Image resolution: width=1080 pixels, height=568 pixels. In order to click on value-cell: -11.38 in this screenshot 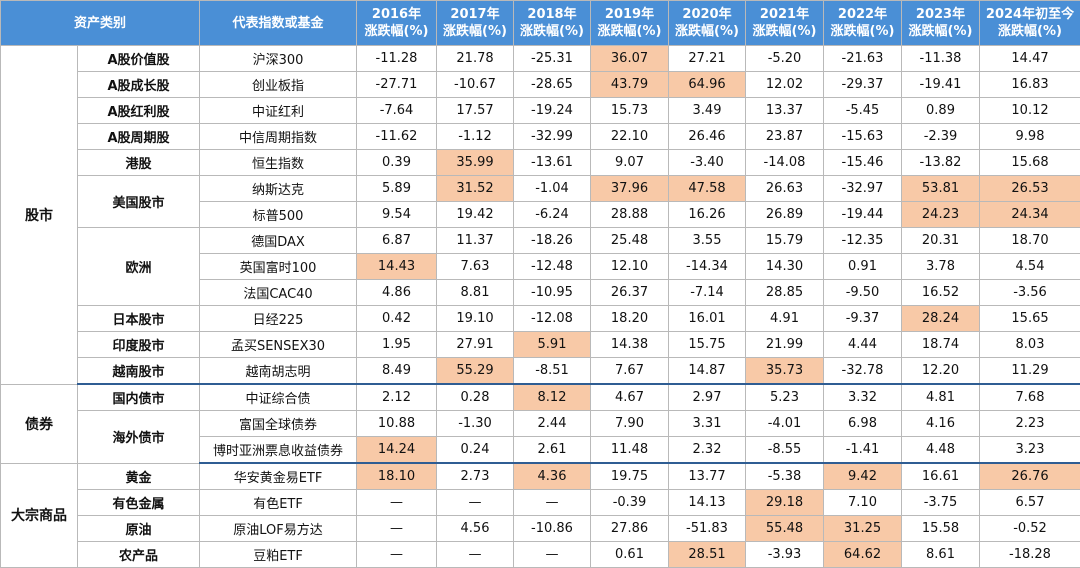, I will do `click(941, 59)`.